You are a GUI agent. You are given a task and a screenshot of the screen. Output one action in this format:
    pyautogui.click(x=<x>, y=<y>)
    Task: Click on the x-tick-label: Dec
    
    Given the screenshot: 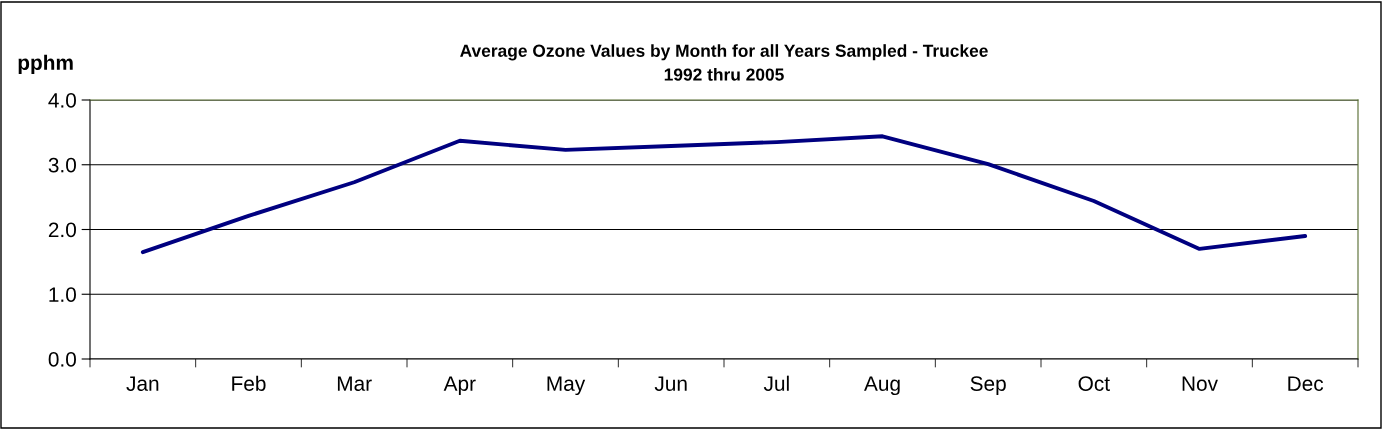 What is the action you would take?
    pyautogui.click(x=1306, y=383)
    